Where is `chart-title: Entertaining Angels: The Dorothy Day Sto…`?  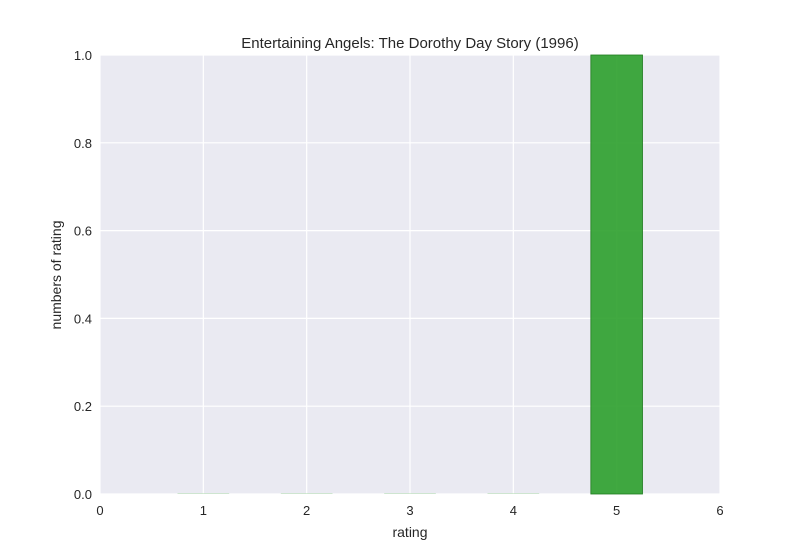 chart-title: Entertaining Angels: The Dorothy Day Sto… is located at coordinates (409, 43).